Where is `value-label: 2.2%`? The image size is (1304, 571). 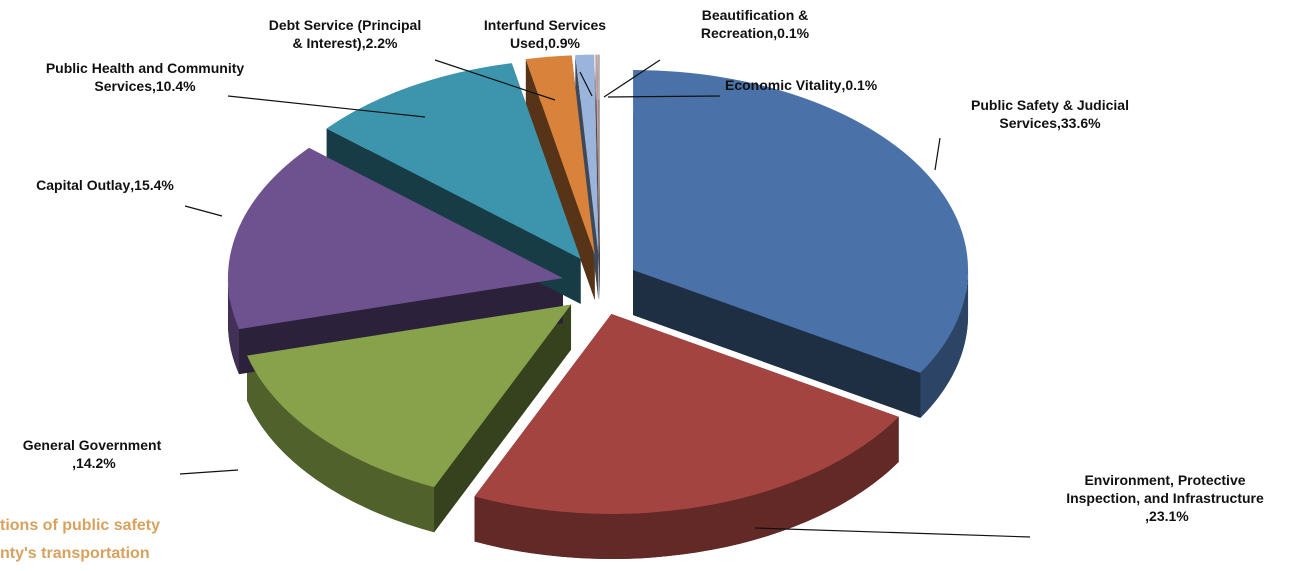 value-label: 2.2% is located at coordinates (382, 43).